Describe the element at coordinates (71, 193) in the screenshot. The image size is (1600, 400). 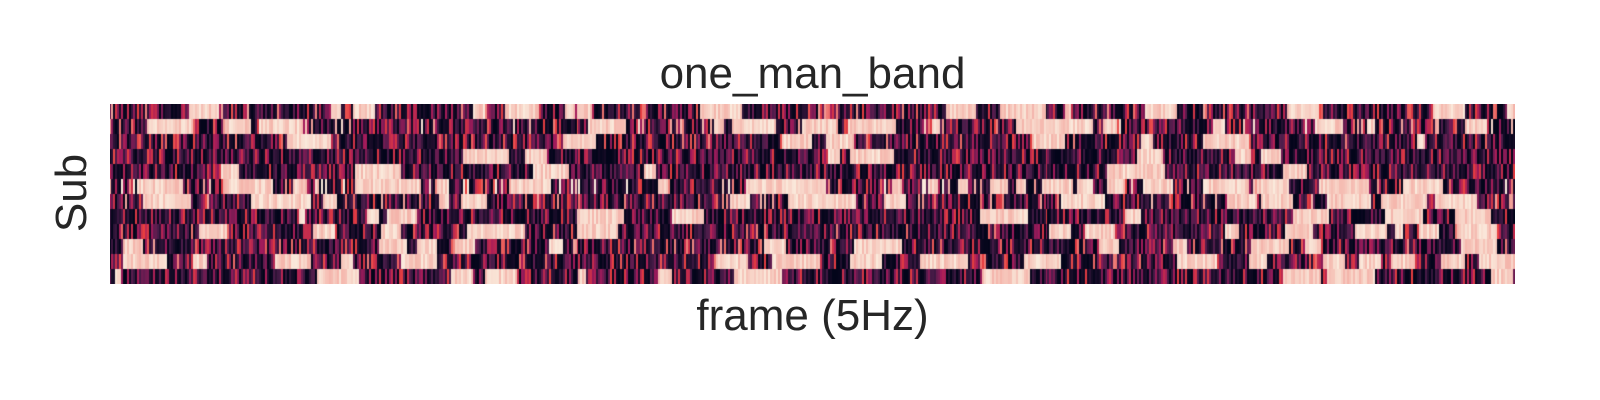
I see `y-axis-label: Sub` at that location.